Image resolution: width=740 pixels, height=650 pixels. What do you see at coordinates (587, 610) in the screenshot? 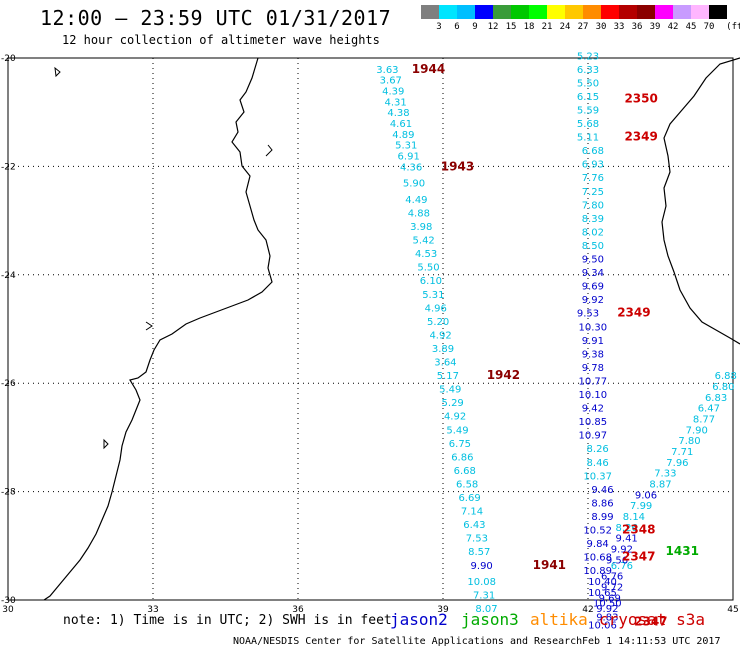
I see `x-tick-label: 42` at bounding box center [587, 610].